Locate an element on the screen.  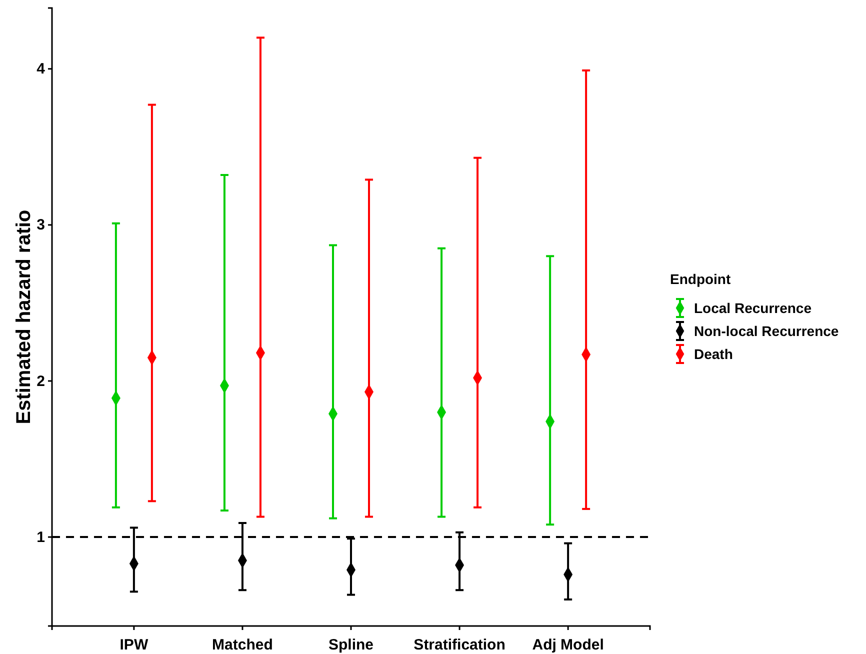
y-tick-label: 3 is located at coordinates (40, 225).